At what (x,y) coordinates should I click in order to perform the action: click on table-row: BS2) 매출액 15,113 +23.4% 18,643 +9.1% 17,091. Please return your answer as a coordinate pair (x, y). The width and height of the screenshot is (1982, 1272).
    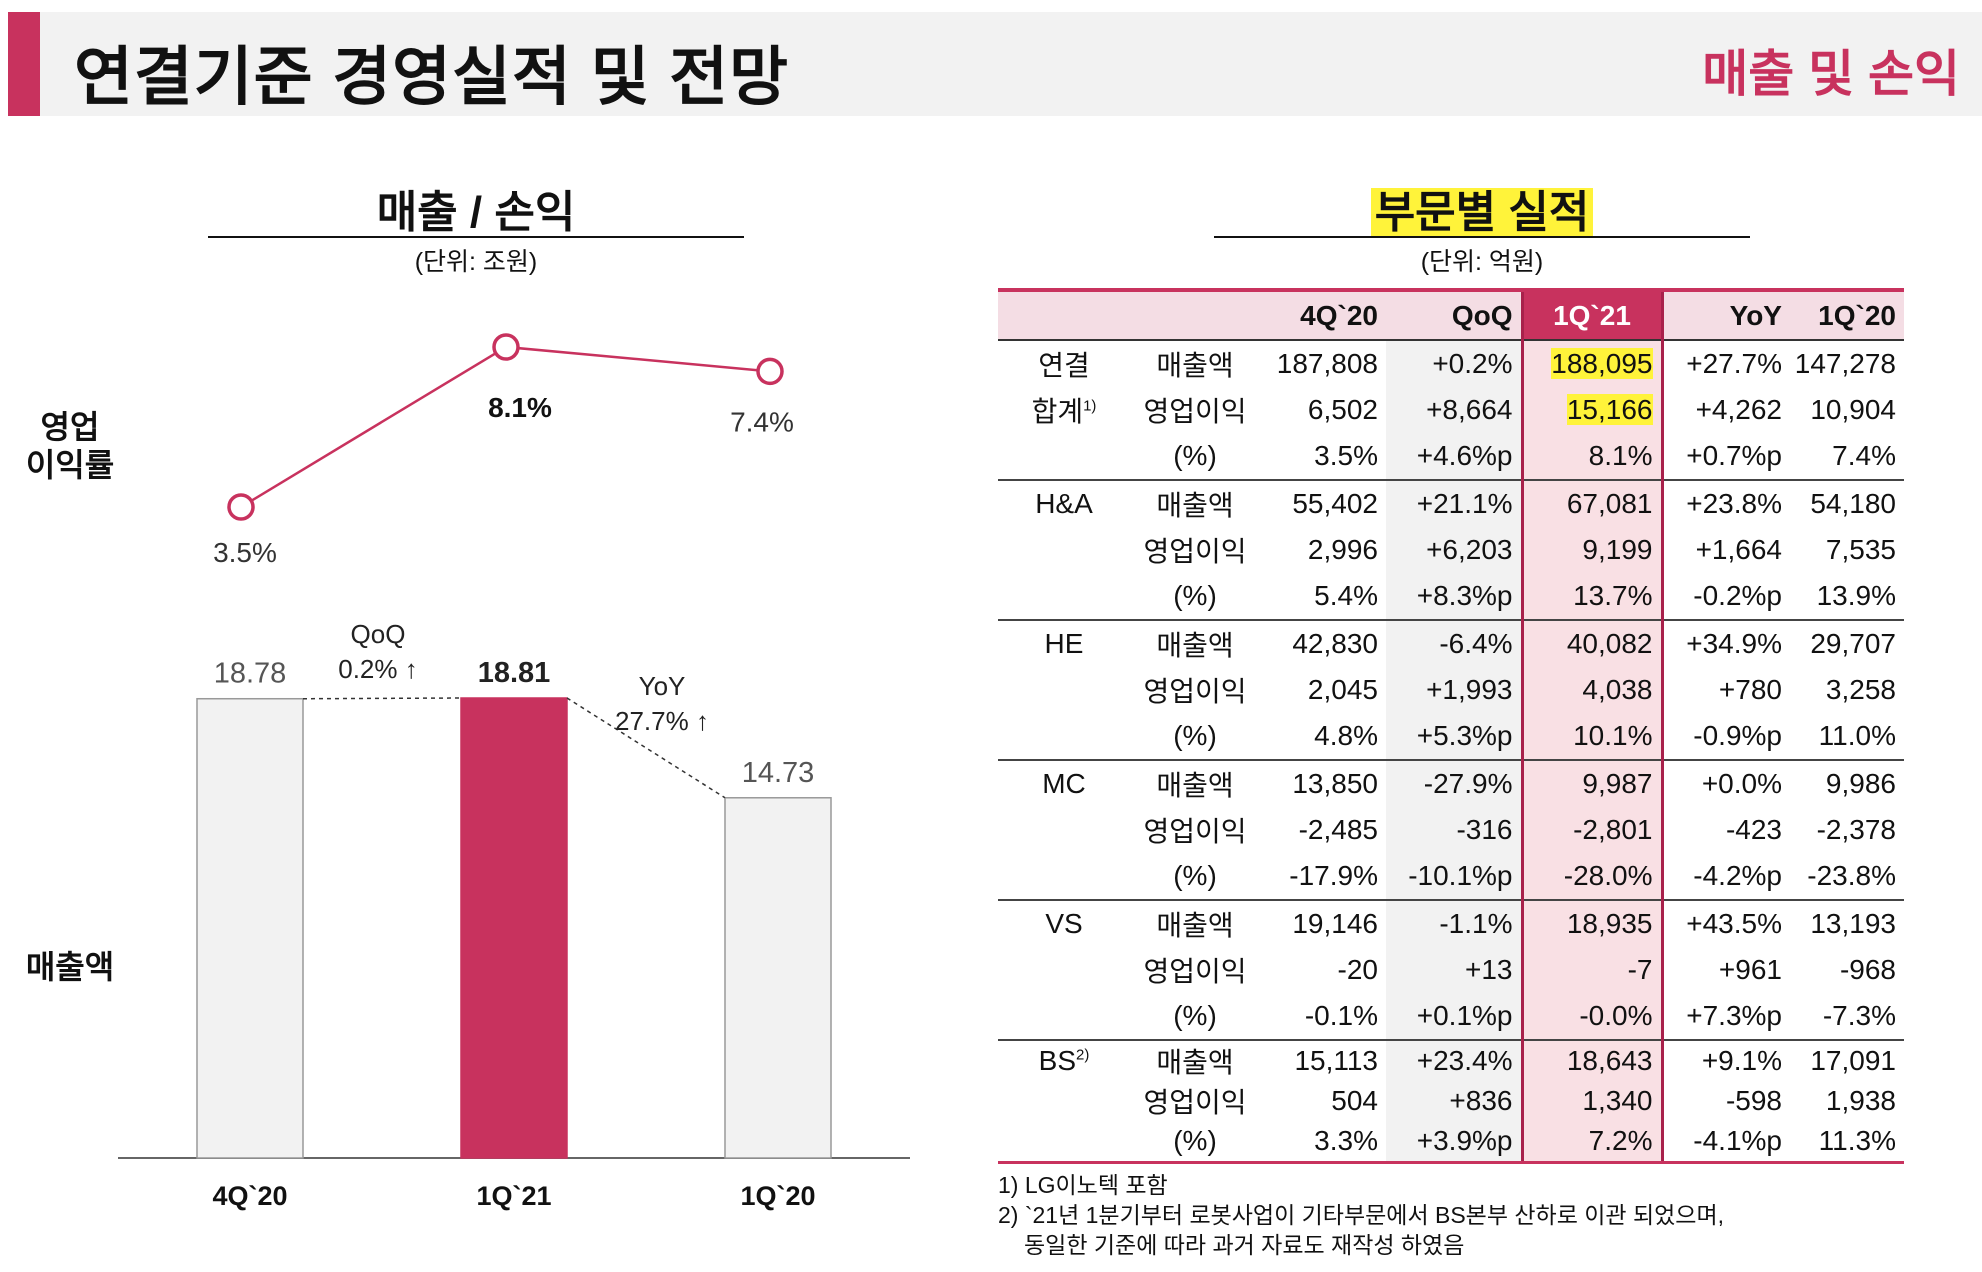
    Looking at the image, I should click on (1451, 1060).